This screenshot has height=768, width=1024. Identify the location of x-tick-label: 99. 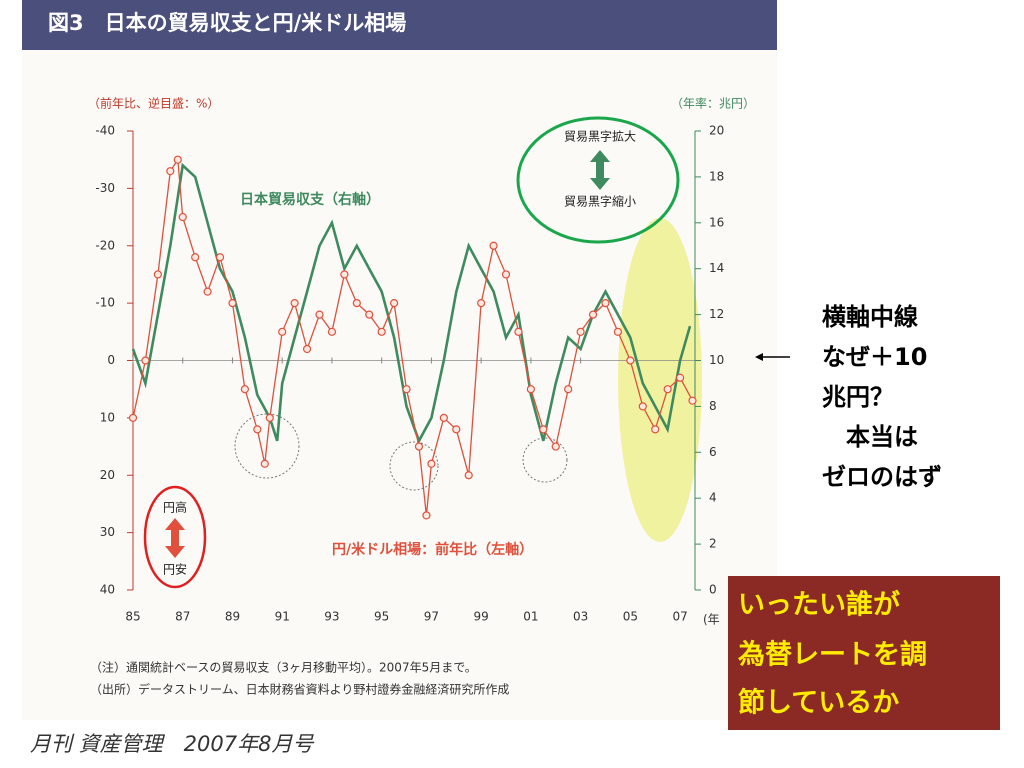
(481, 617).